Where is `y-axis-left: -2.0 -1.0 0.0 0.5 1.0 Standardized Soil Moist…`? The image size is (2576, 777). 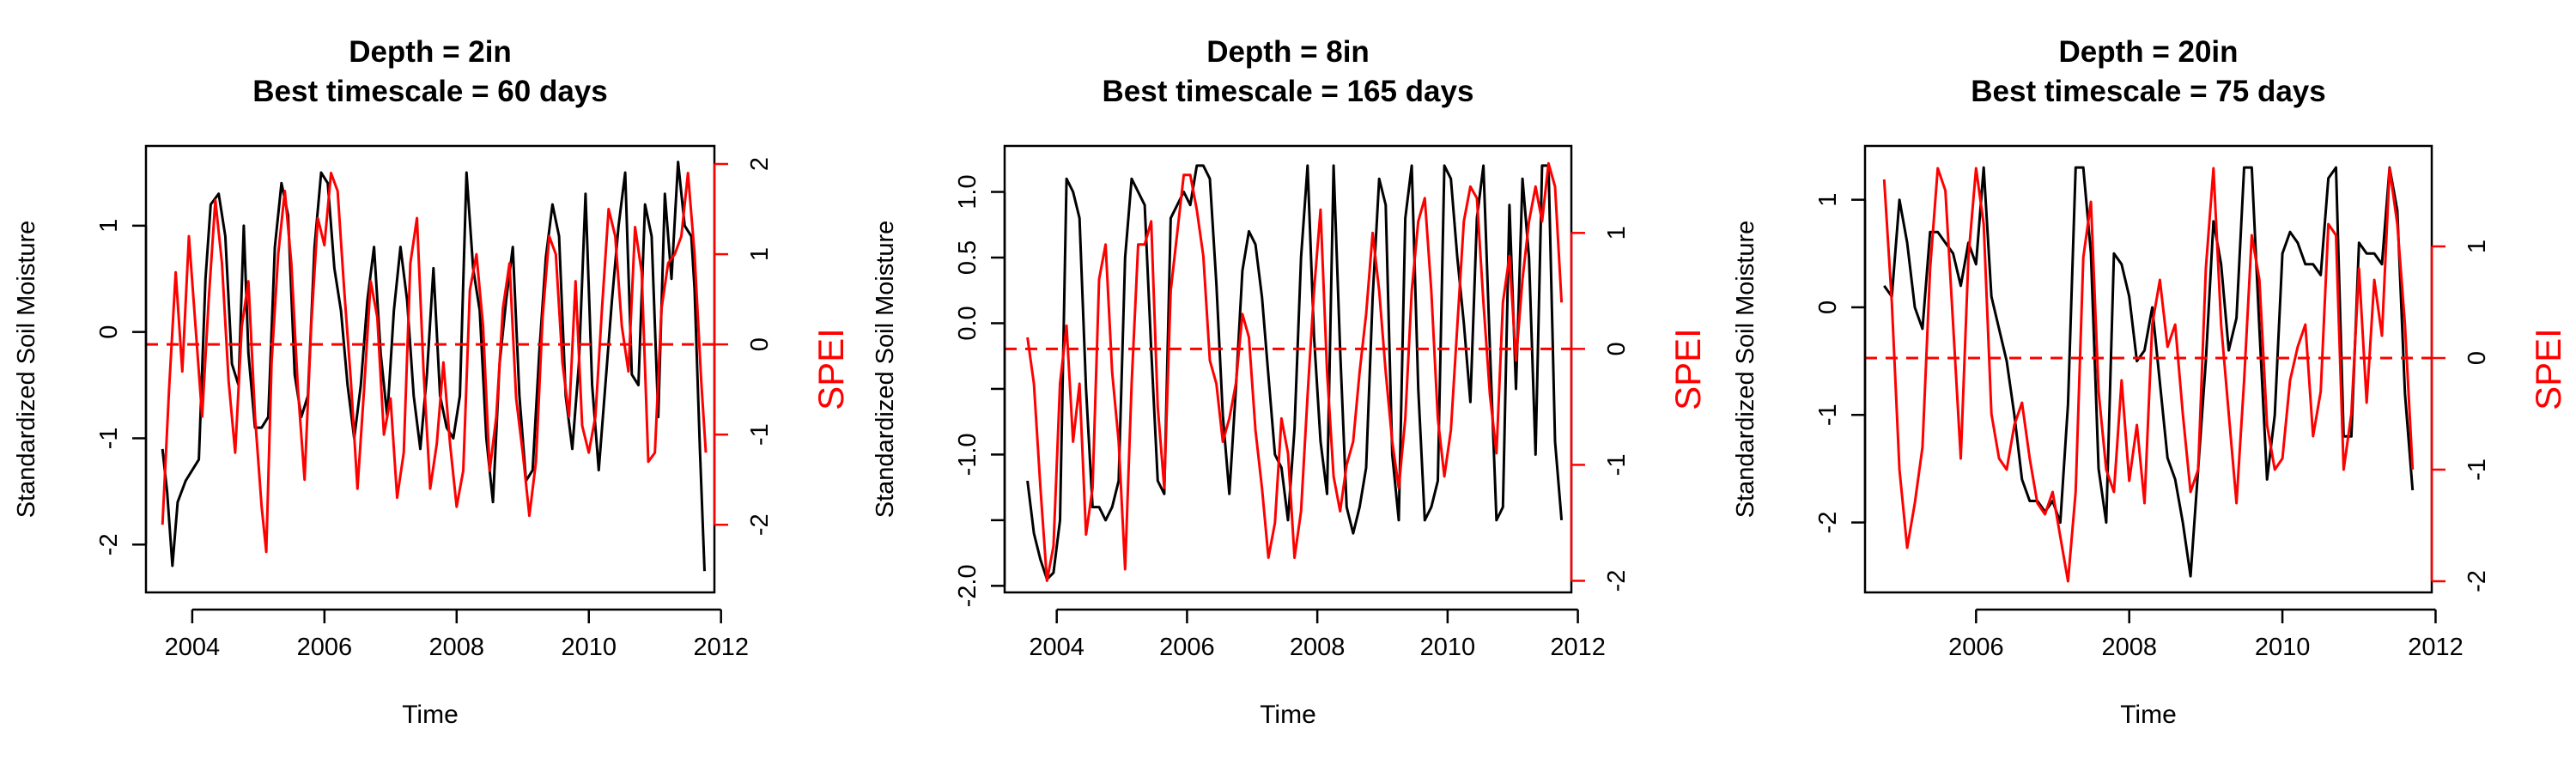 y-axis-left: -2.0 -1.0 0.0 0.5 1.0 Standardized Soil Moist… is located at coordinates (939, 390).